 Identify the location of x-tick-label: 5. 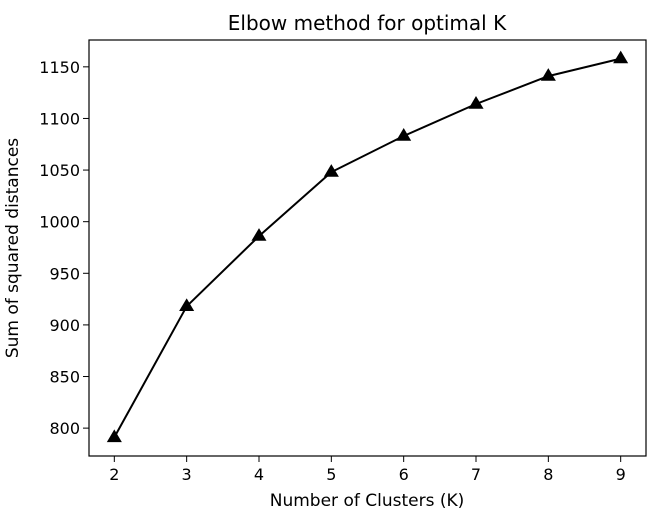
(331, 474).